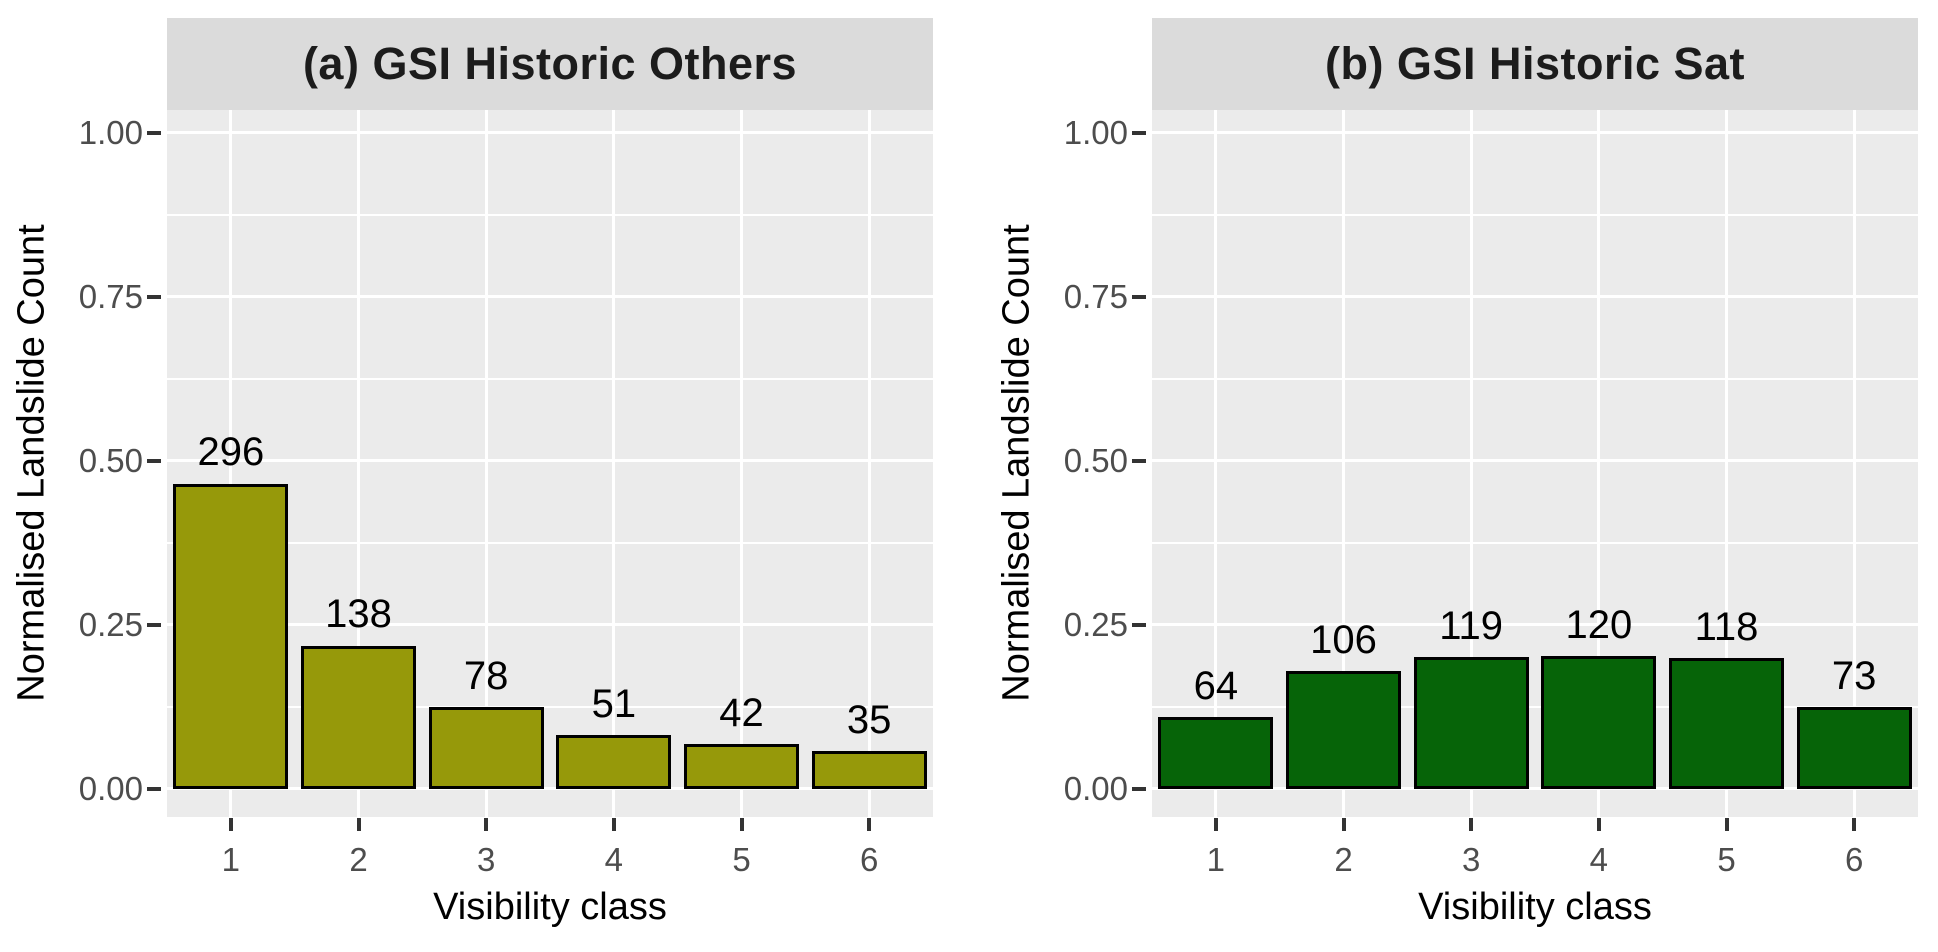  I want to click on panel-title: (b) GSI Historic Sat, so click(1535, 63).